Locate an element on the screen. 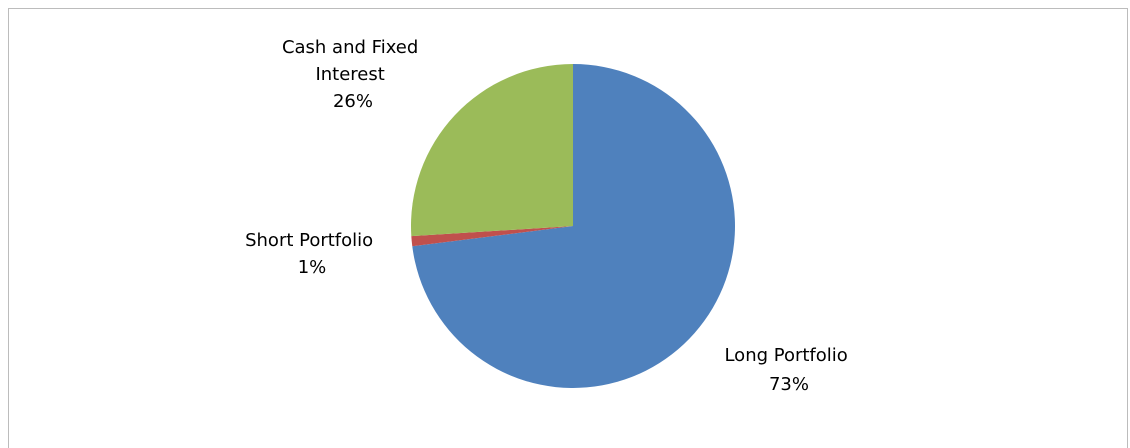  slice-label-short-pct: 1% is located at coordinates (312, 267).